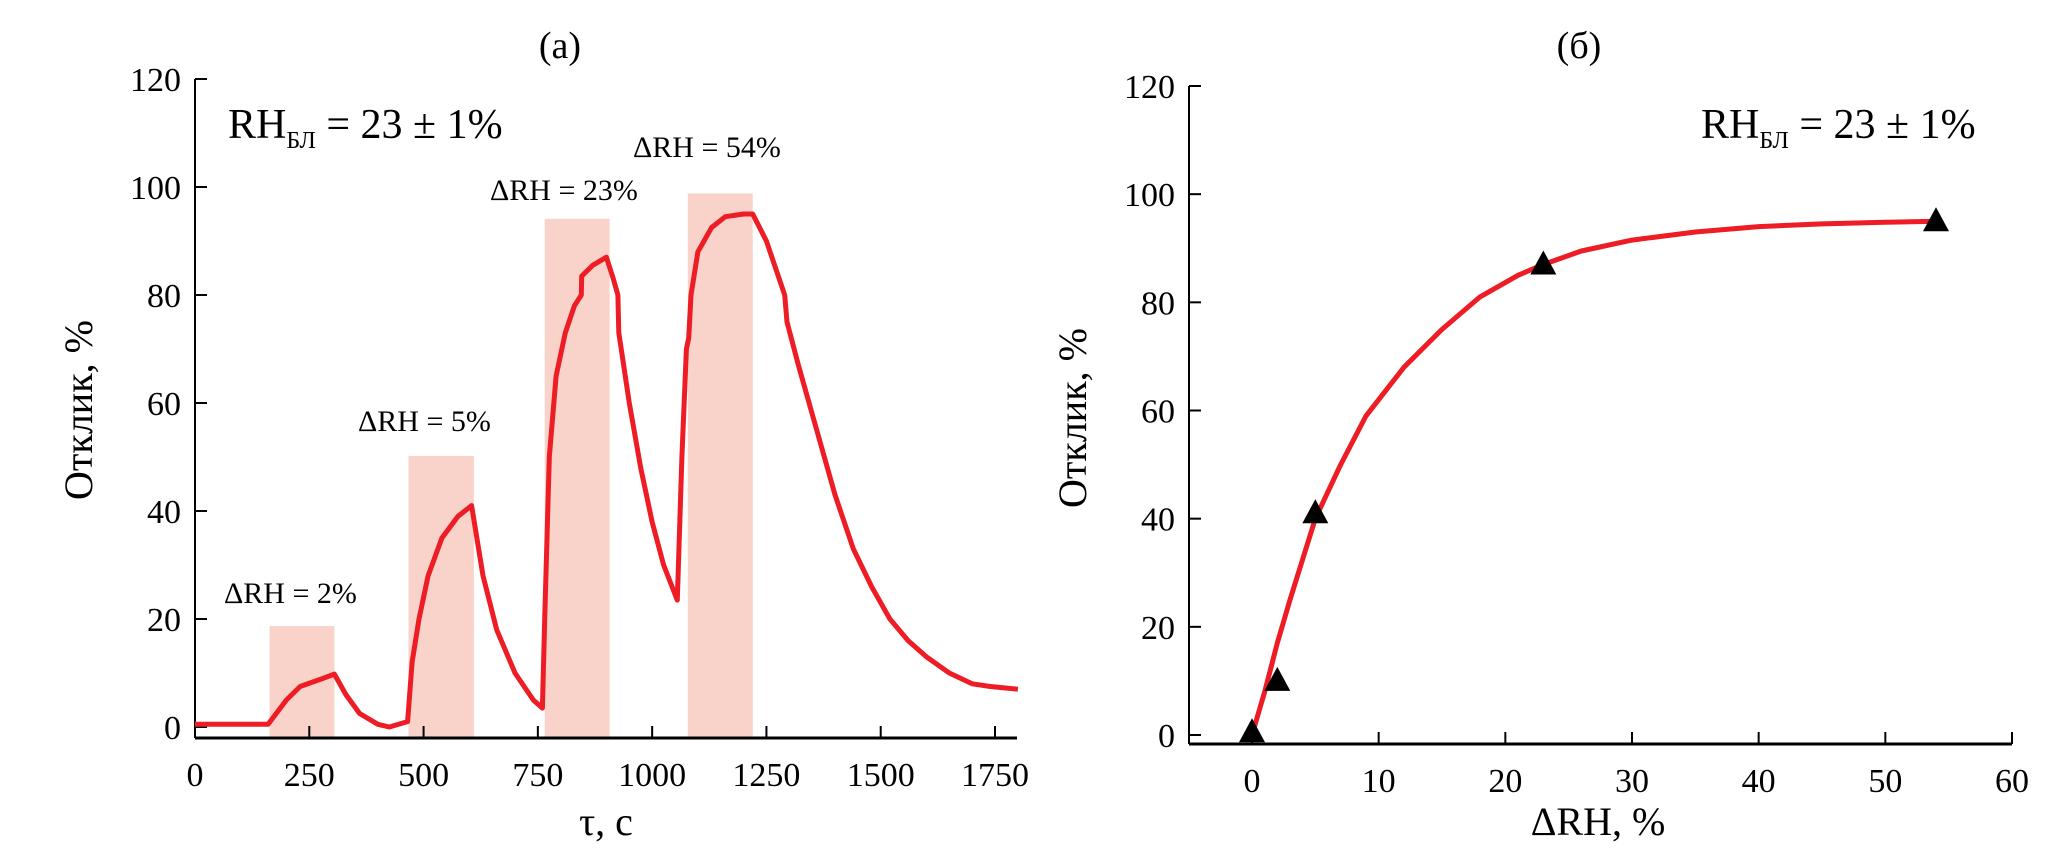 This screenshot has height=867, width=2067. Describe the element at coordinates (78, 410) in the screenshot. I see `y-axis-label-a: Отклик, %` at that location.